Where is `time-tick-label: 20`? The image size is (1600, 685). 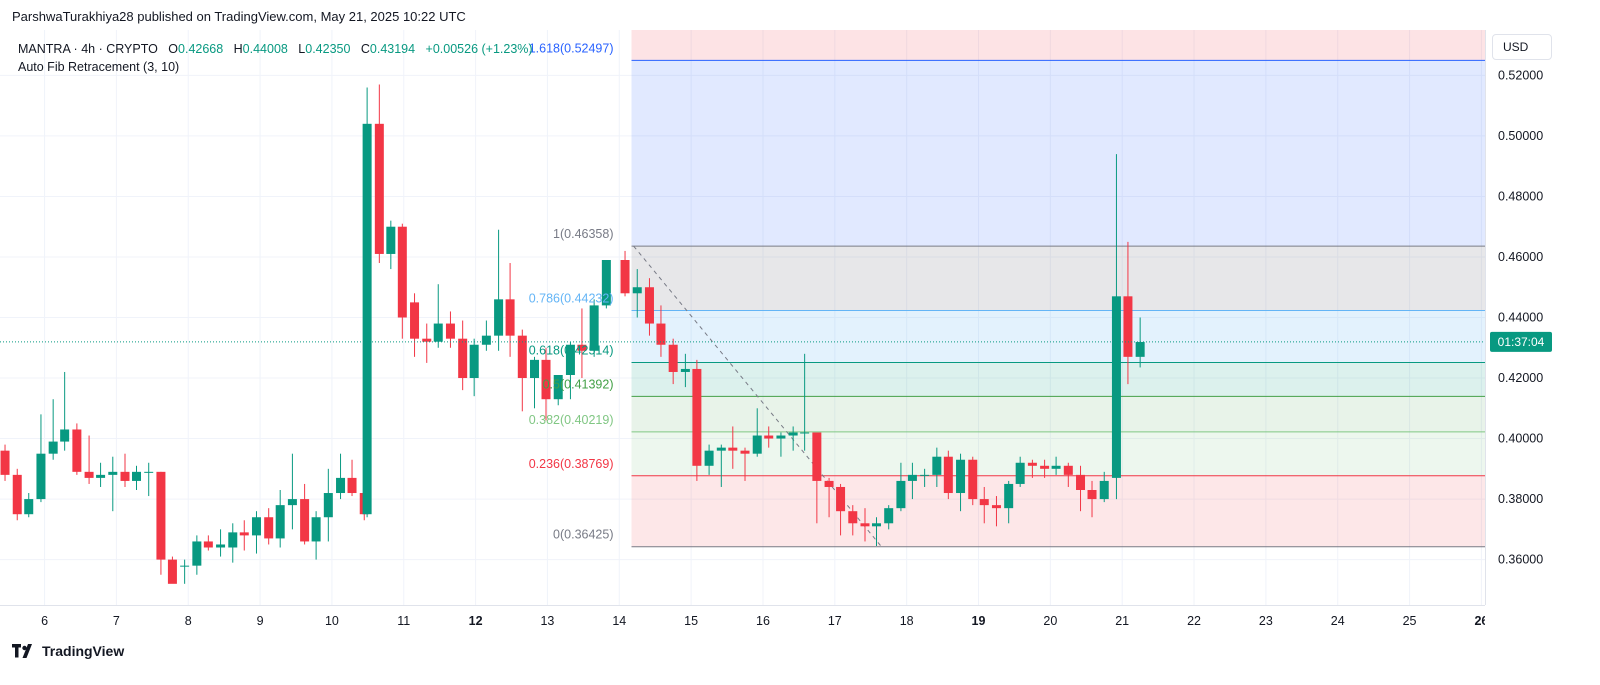 time-tick-label: 20 is located at coordinates (1050, 621).